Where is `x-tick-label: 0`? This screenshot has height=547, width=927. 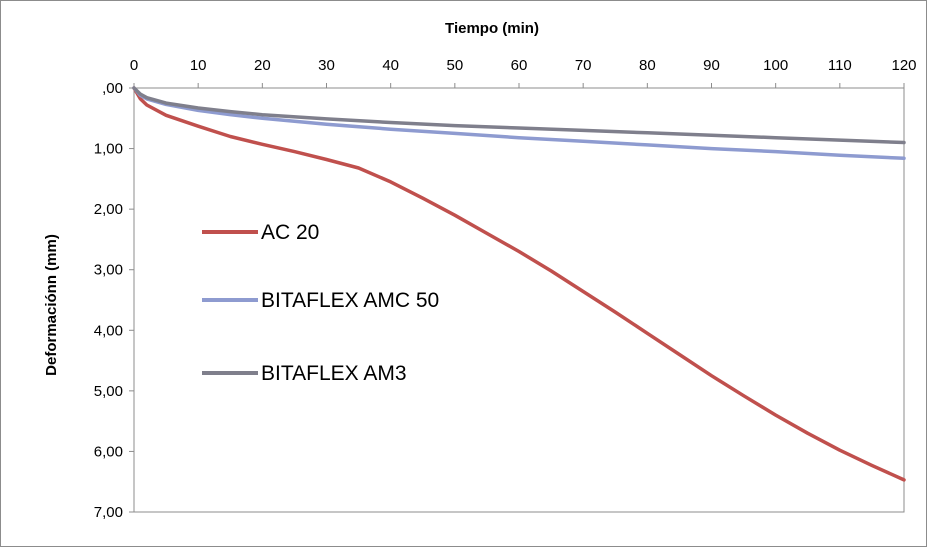
x-tick-label: 0 is located at coordinates (134, 65).